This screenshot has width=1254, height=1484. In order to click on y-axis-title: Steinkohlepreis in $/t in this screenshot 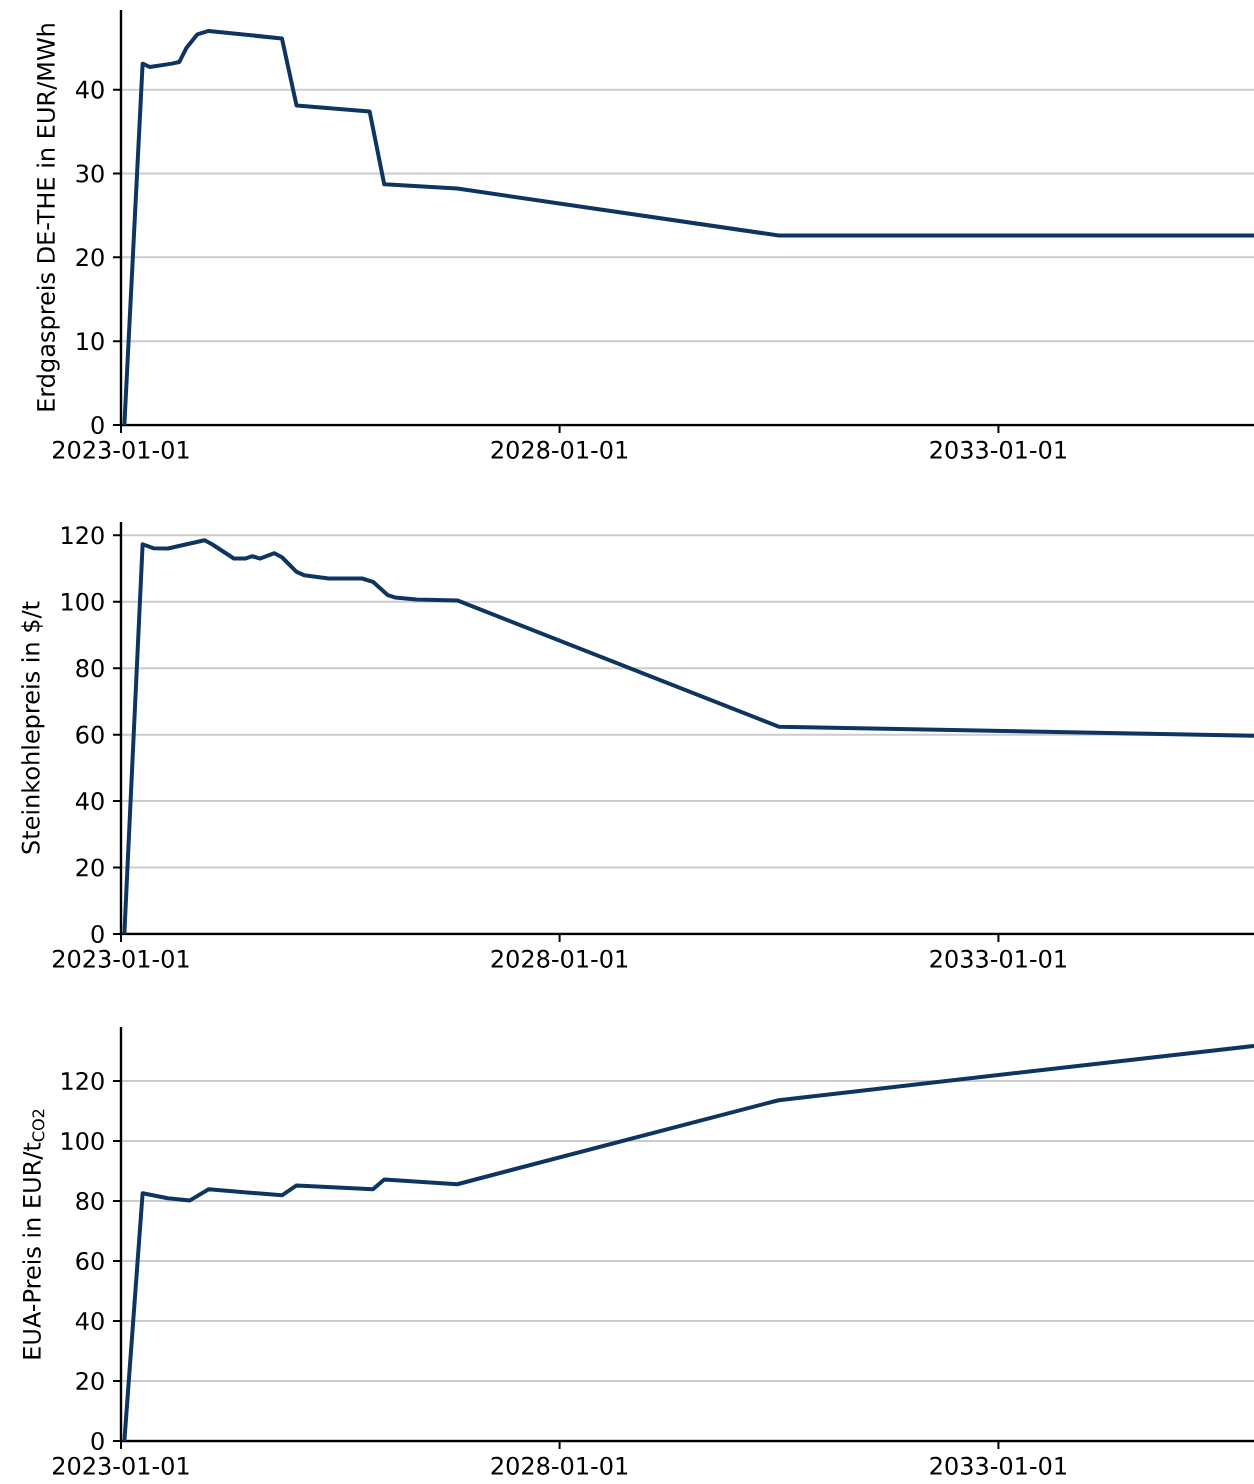, I will do `click(33, 727)`.